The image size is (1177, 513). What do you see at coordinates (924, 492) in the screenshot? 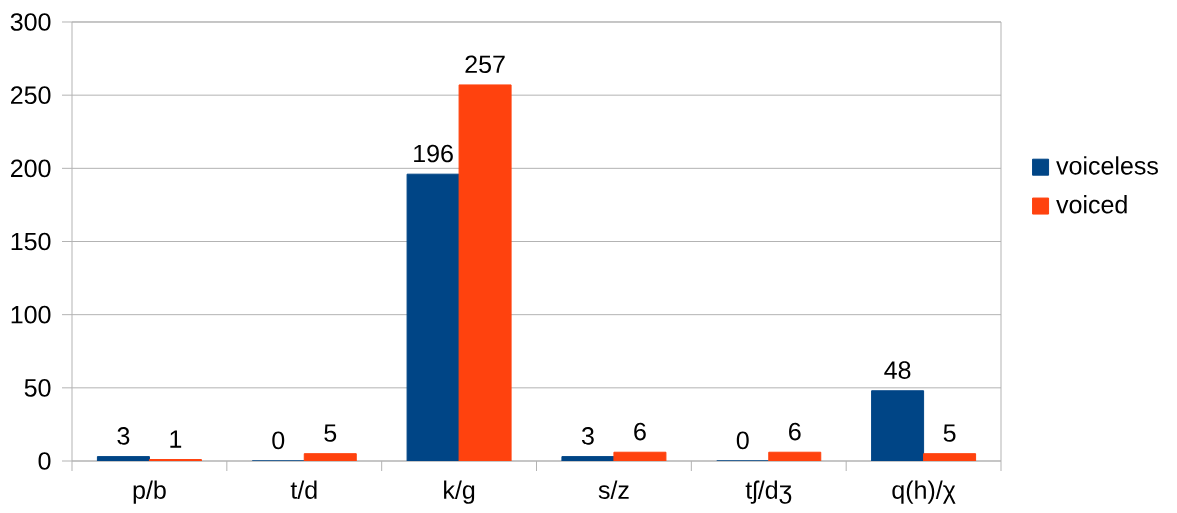
I see `x-tick-label: q(h)/χ` at bounding box center [924, 492].